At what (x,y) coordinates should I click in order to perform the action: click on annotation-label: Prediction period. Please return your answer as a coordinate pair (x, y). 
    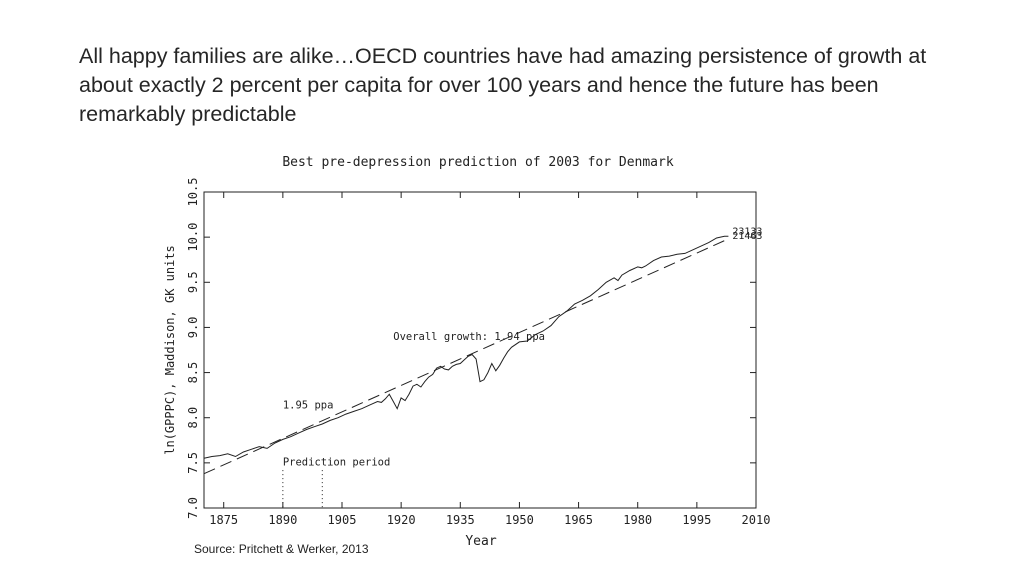
    Looking at the image, I should click on (336, 463).